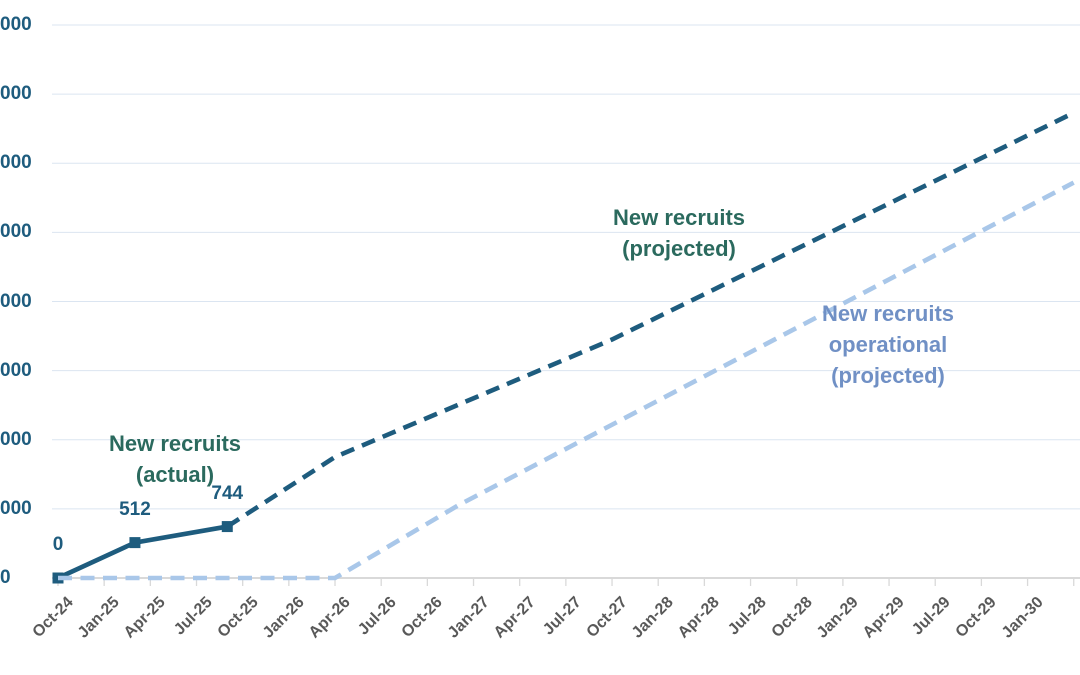 This screenshot has width=1080, height=675. What do you see at coordinates (888, 344) in the screenshot?
I see `annotation-new-recruits-operational-projected: New recruits operational (projected)` at bounding box center [888, 344].